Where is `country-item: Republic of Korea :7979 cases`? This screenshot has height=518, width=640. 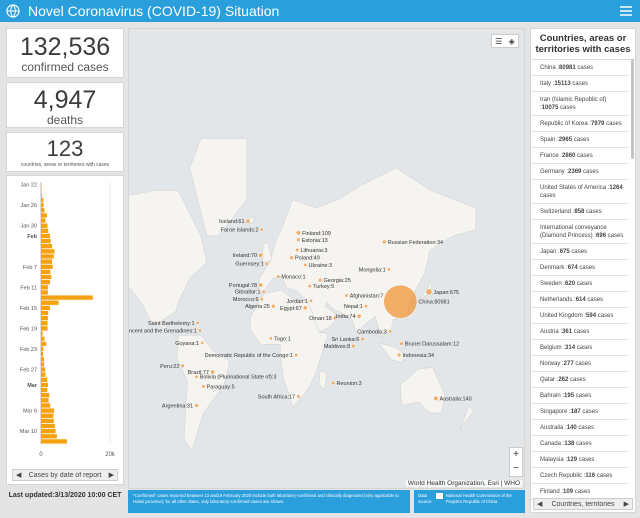
country-item: Republic of Korea :7979 cases is located at coordinates (580, 124).